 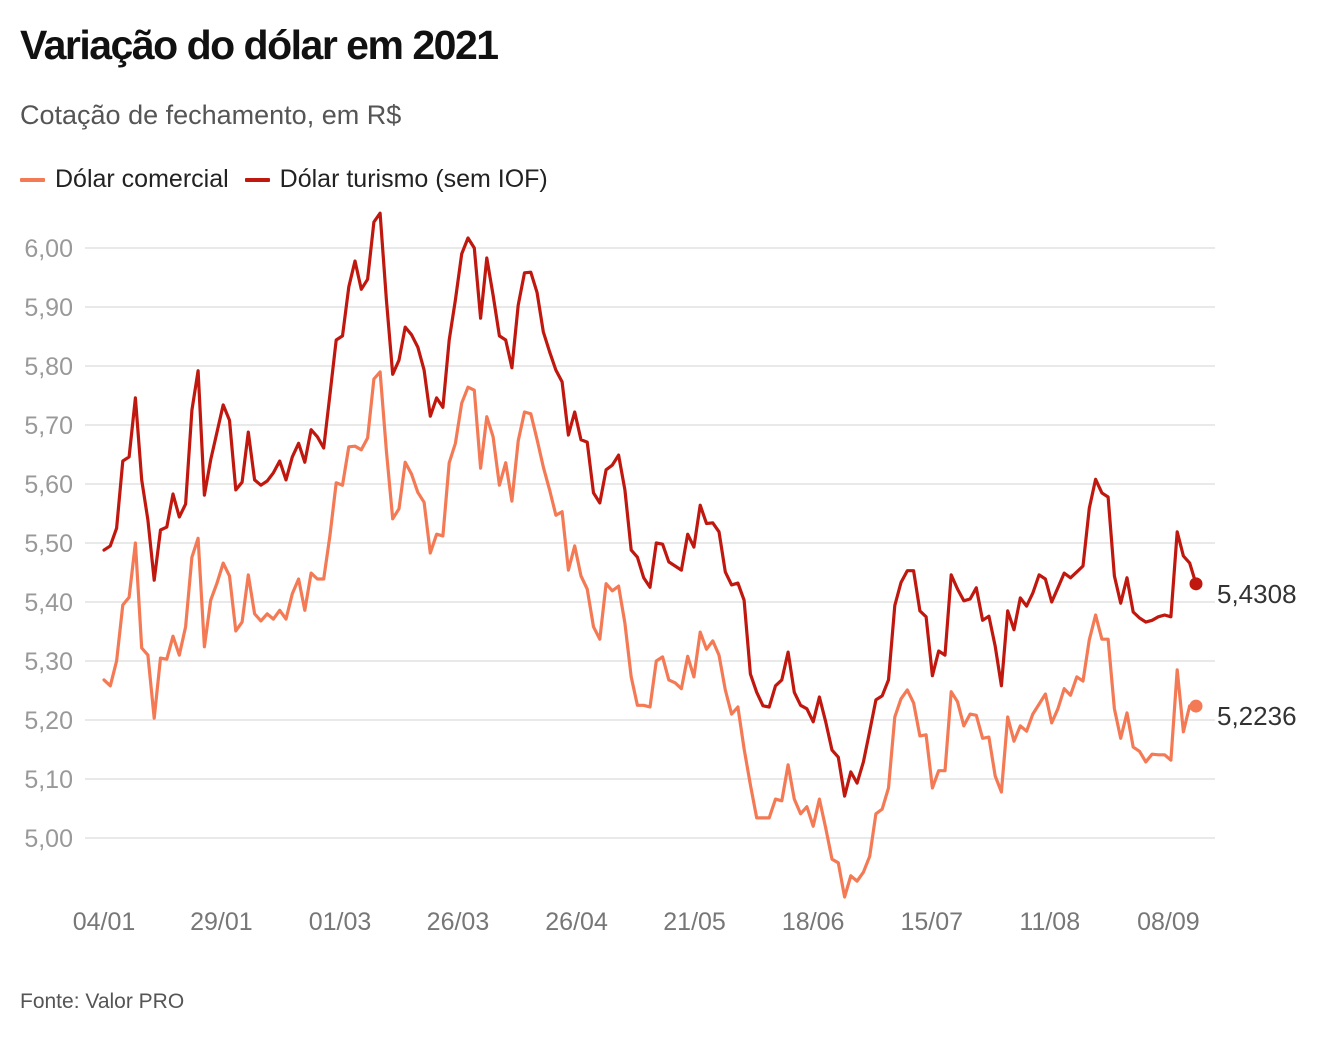 What do you see at coordinates (1257, 594) in the screenshot?
I see `end-label-turismo: 5,4308` at bounding box center [1257, 594].